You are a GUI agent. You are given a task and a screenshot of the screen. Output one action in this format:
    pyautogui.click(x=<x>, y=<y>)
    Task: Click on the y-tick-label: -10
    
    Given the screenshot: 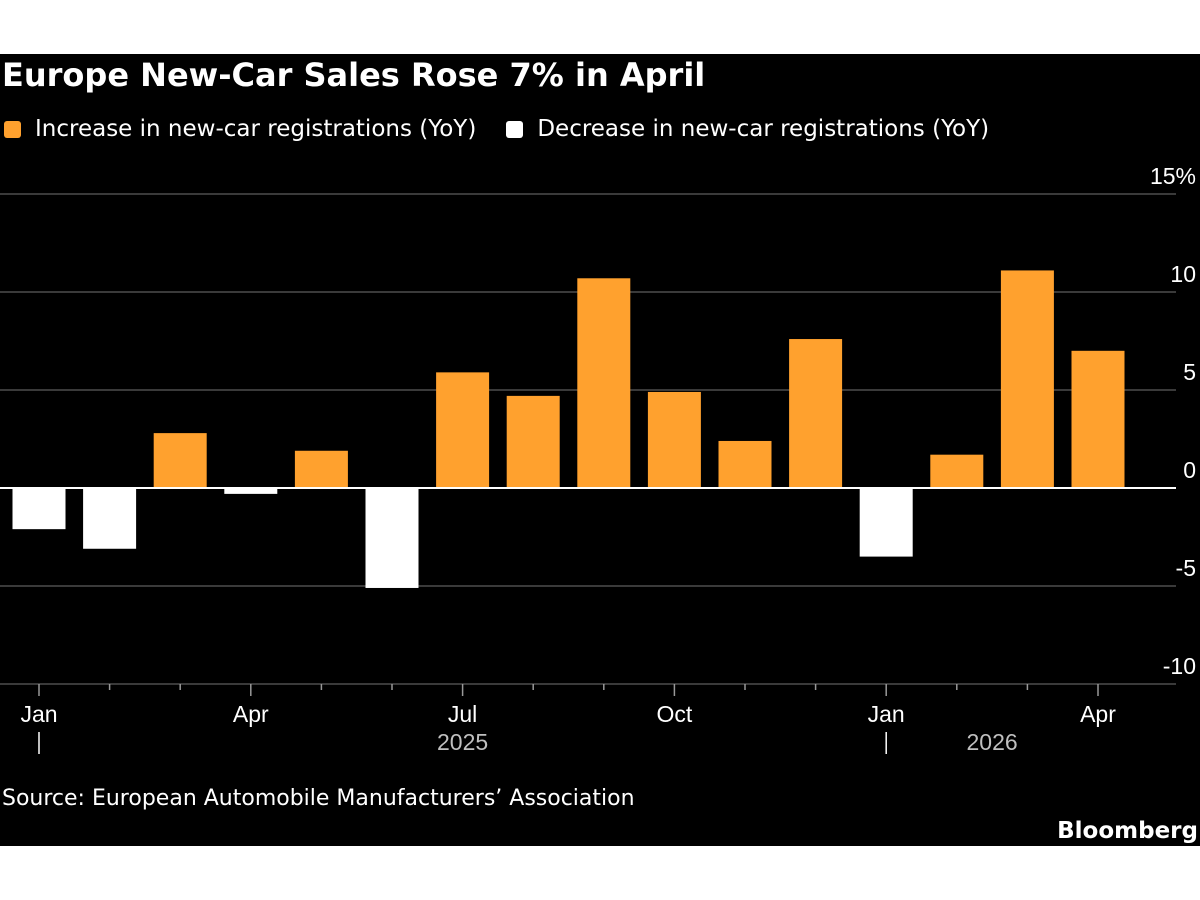 What is the action you would take?
    pyautogui.click(x=1179, y=666)
    